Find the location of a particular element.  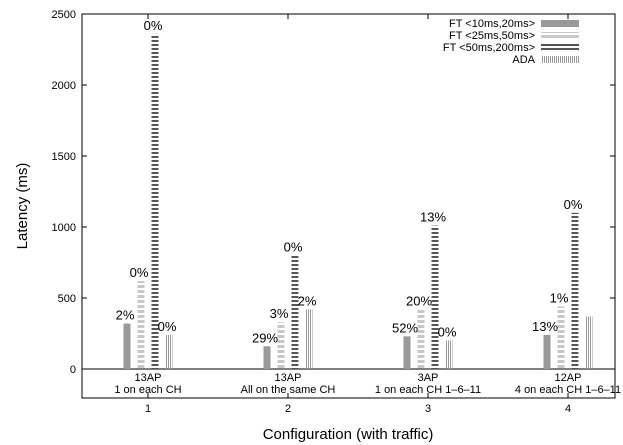

x-tick-label-2: 3 is located at coordinates (428, 409).